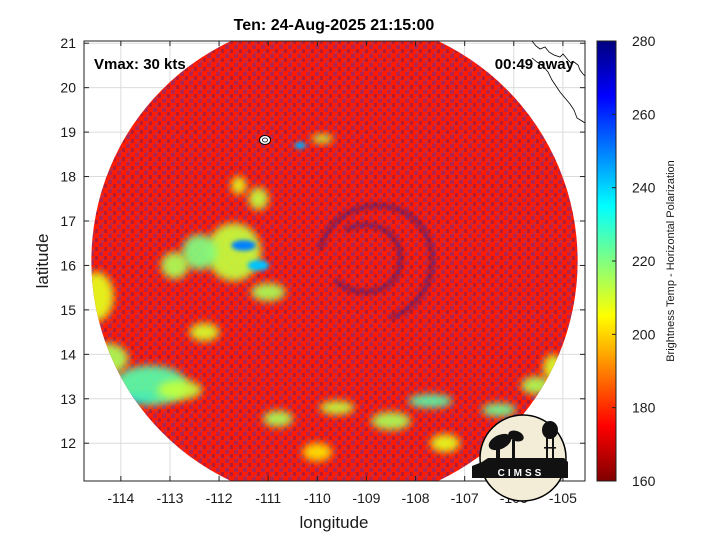  What do you see at coordinates (140, 64) in the screenshot?
I see `vmax-annotation: Vmax: 30 kts` at bounding box center [140, 64].